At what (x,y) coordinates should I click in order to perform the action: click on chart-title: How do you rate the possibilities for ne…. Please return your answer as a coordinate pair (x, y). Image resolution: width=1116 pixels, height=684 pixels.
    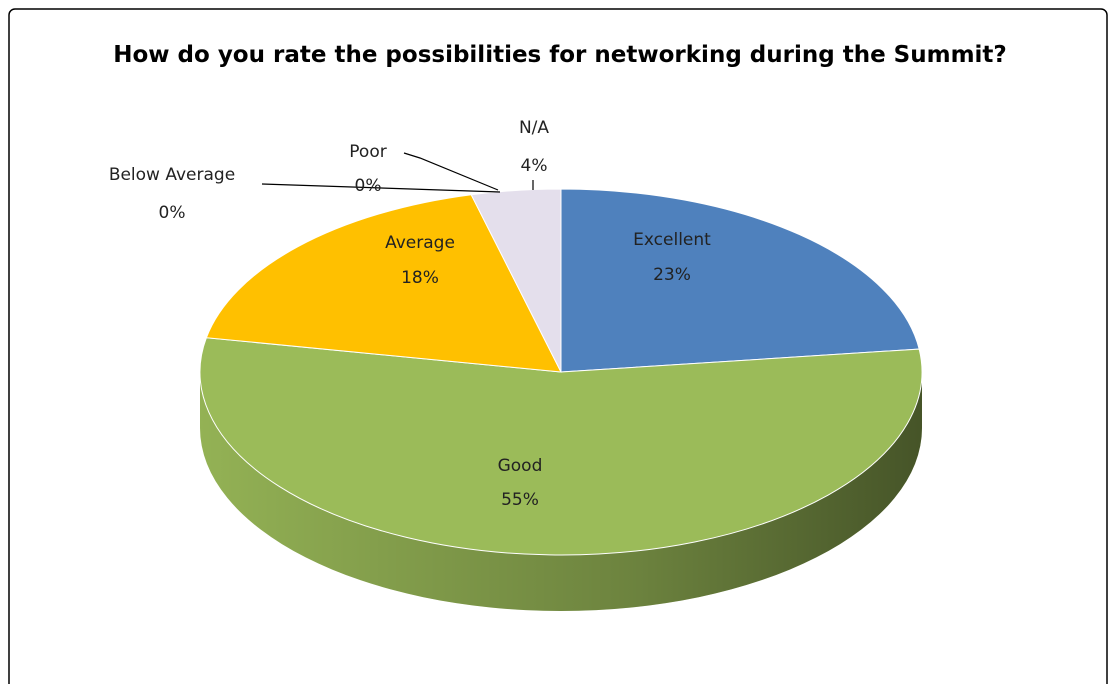
    Looking at the image, I should click on (560, 55).